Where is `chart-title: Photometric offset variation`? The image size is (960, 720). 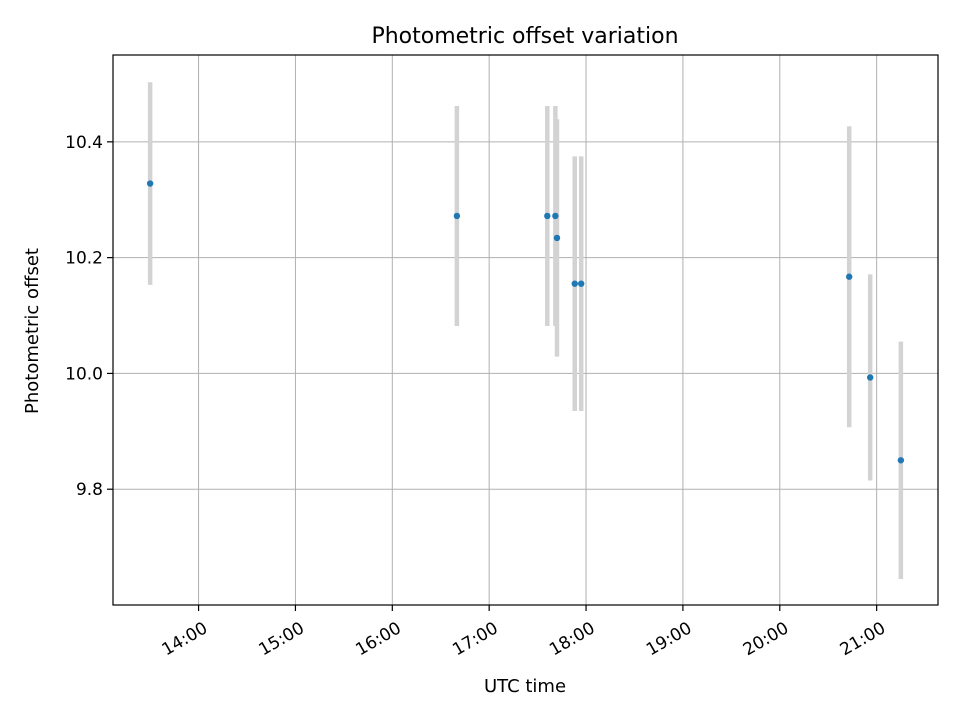
chart-title: Photometric offset variation is located at coordinates (524, 36).